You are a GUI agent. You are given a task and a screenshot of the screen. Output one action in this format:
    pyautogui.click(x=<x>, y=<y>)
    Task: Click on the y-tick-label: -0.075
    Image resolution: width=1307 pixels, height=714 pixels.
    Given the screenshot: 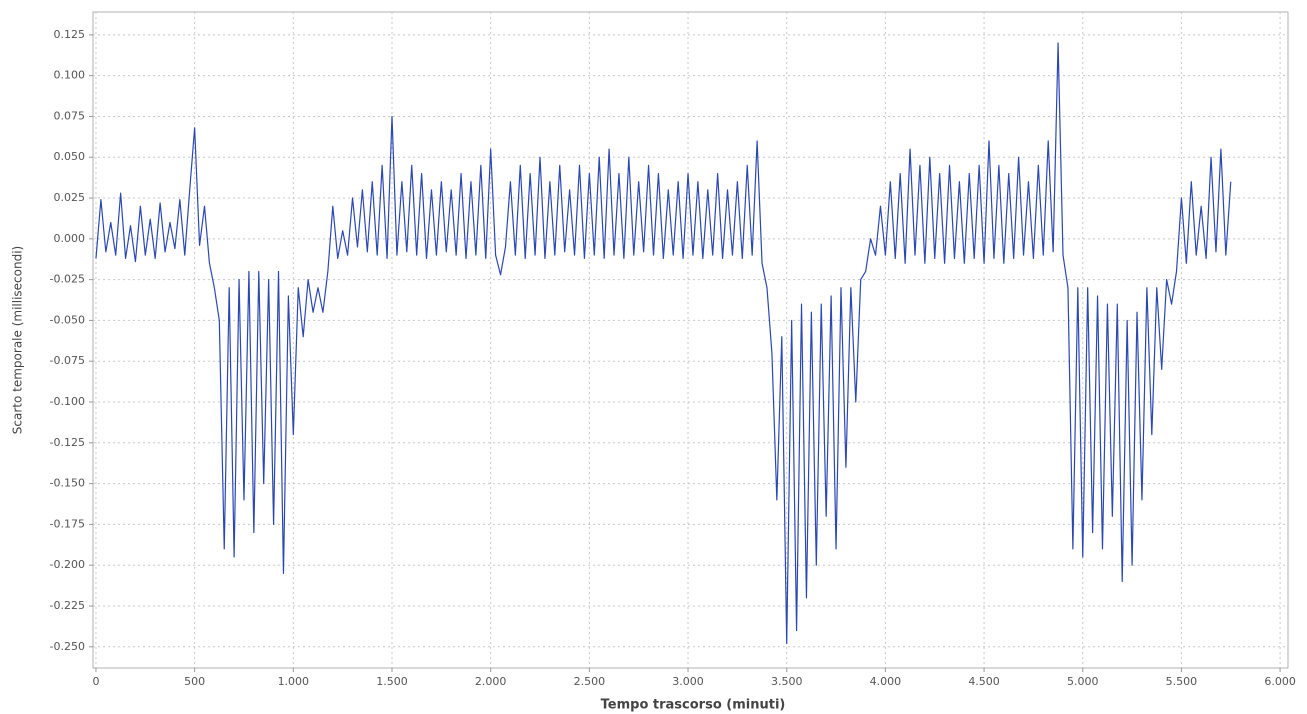 What is the action you would take?
    pyautogui.click(x=67, y=360)
    